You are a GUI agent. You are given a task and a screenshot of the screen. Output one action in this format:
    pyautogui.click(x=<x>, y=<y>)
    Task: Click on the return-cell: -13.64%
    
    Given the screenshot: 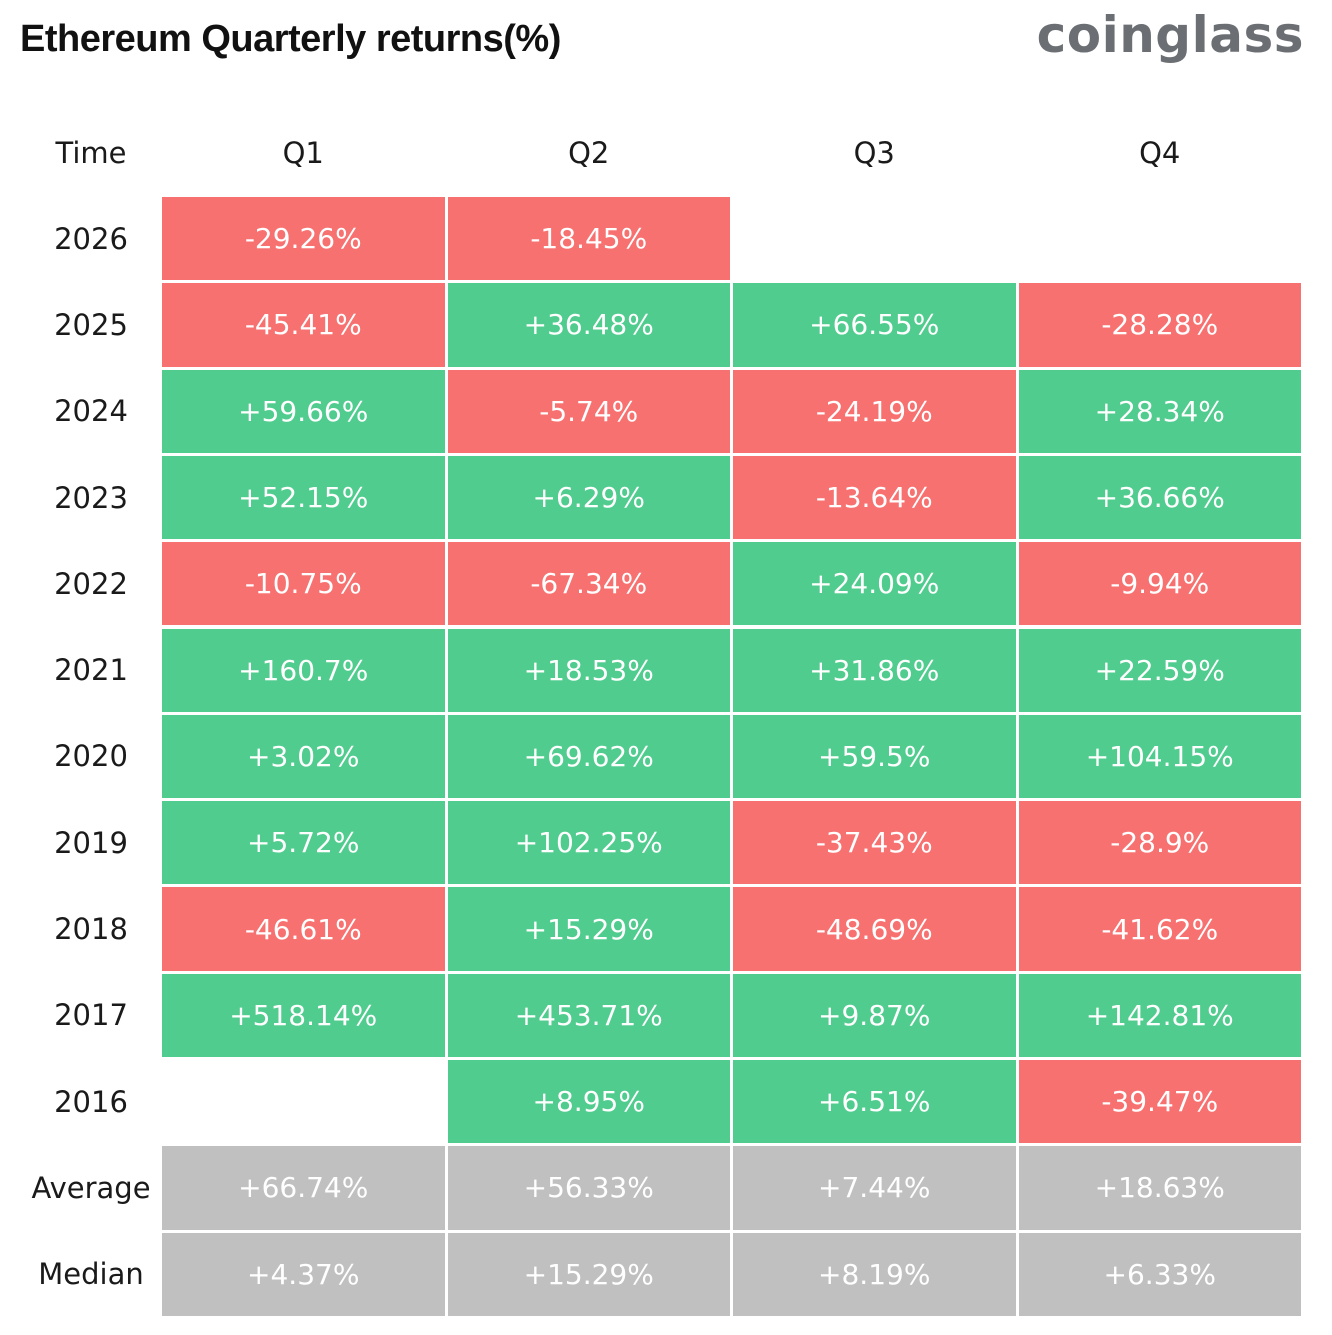 What is the action you would take?
    pyautogui.click(x=874, y=497)
    